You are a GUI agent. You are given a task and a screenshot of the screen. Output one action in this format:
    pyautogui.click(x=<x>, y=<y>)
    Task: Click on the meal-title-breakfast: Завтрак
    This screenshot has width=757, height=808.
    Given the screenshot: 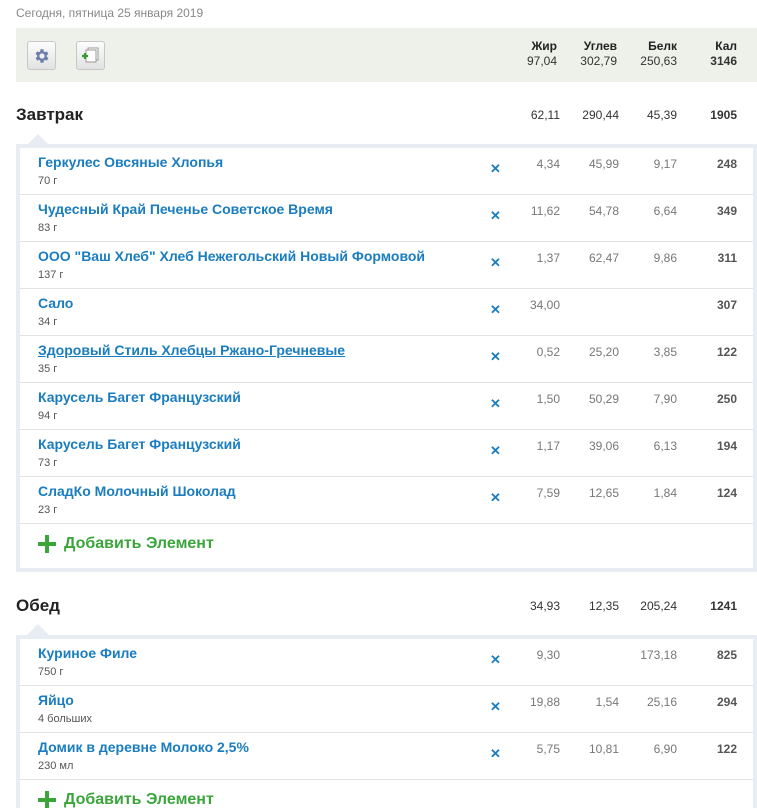 What is the action you would take?
    pyautogui.click(x=50, y=114)
    